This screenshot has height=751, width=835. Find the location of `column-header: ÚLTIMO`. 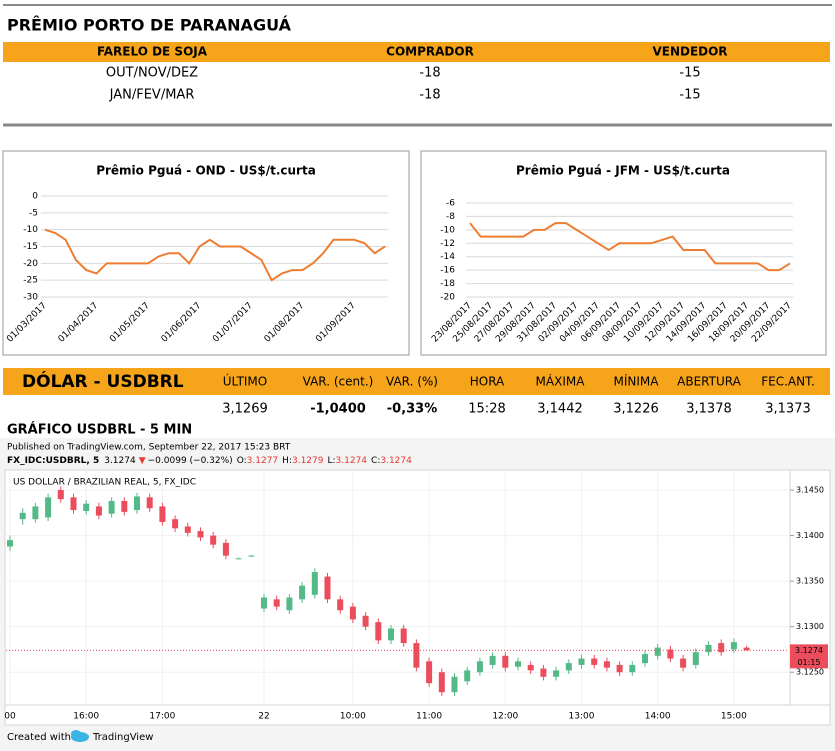

column-header: ÚLTIMO is located at coordinates (245, 381).